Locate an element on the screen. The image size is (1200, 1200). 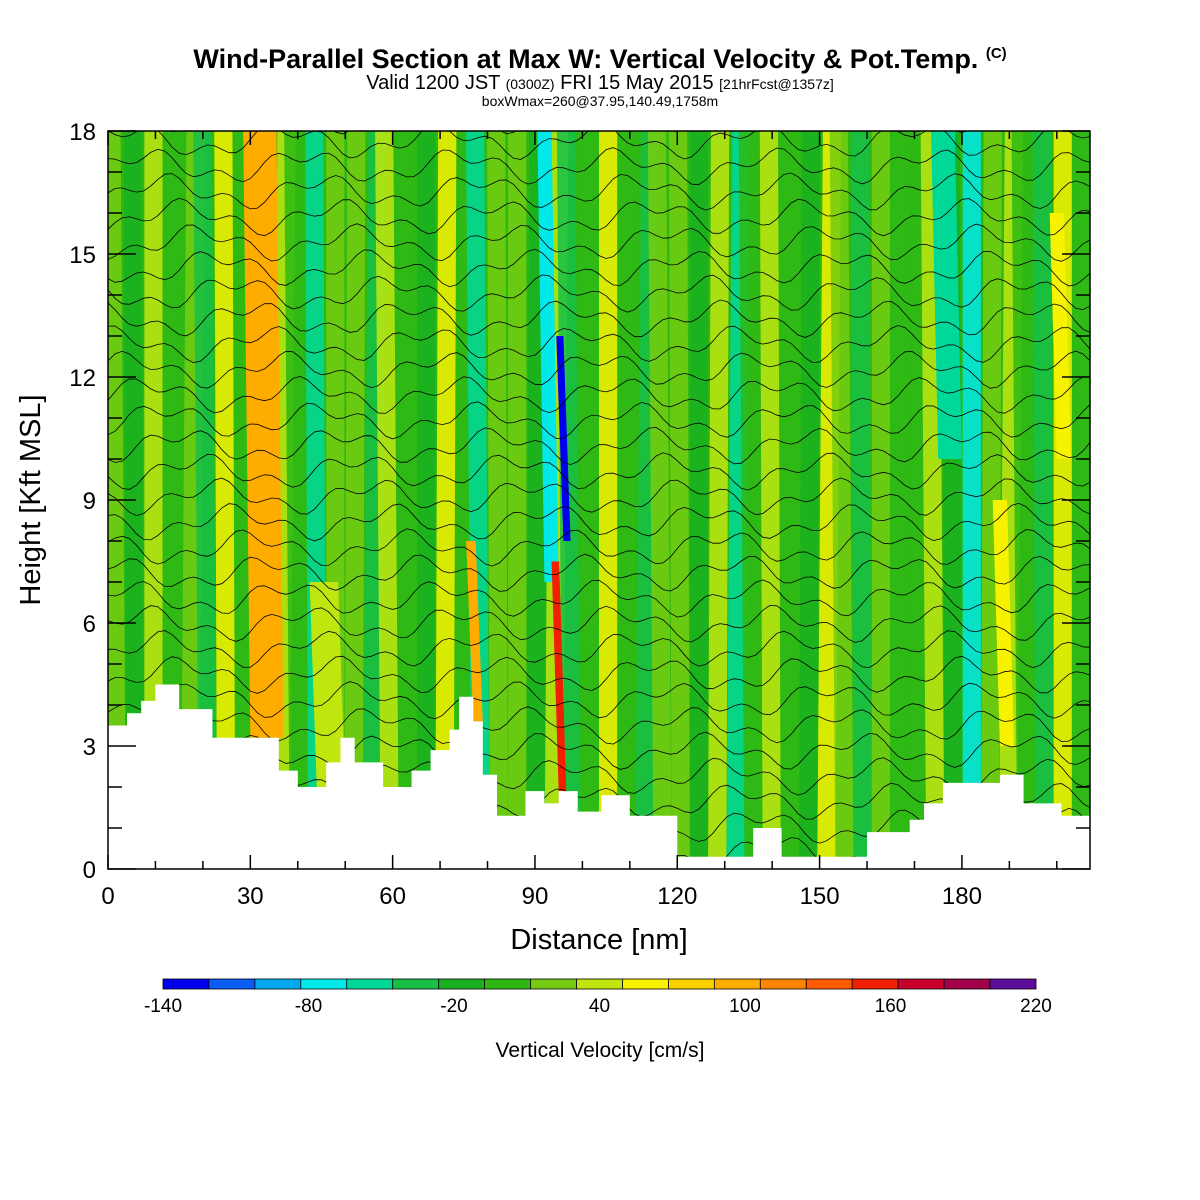
y-axis-title: Height [Kft MSL] is located at coordinates (31, 499).